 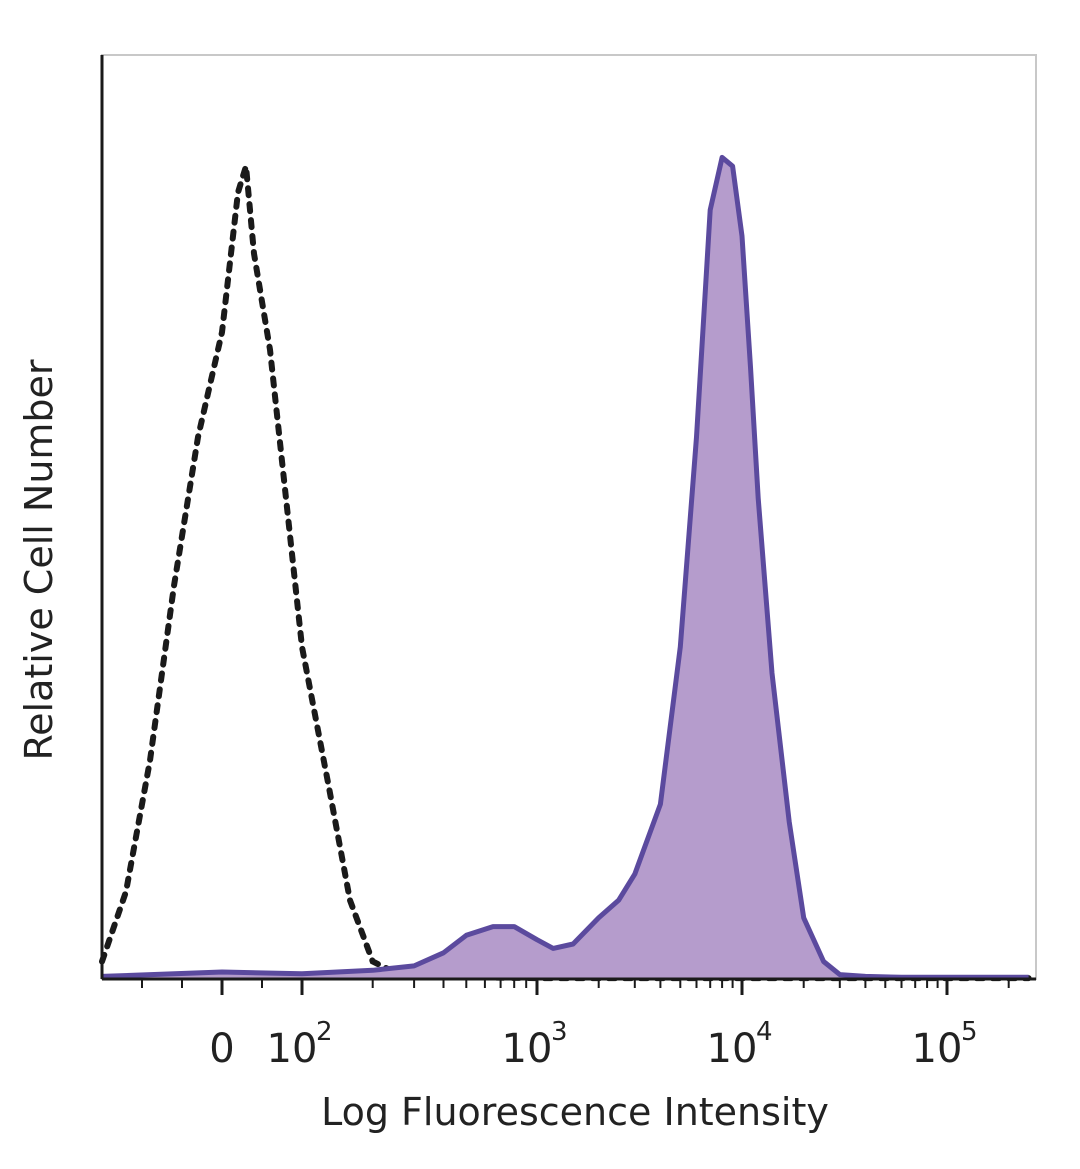 I want to click on x-tick-exponent: 2, so click(x=324, y=1032).